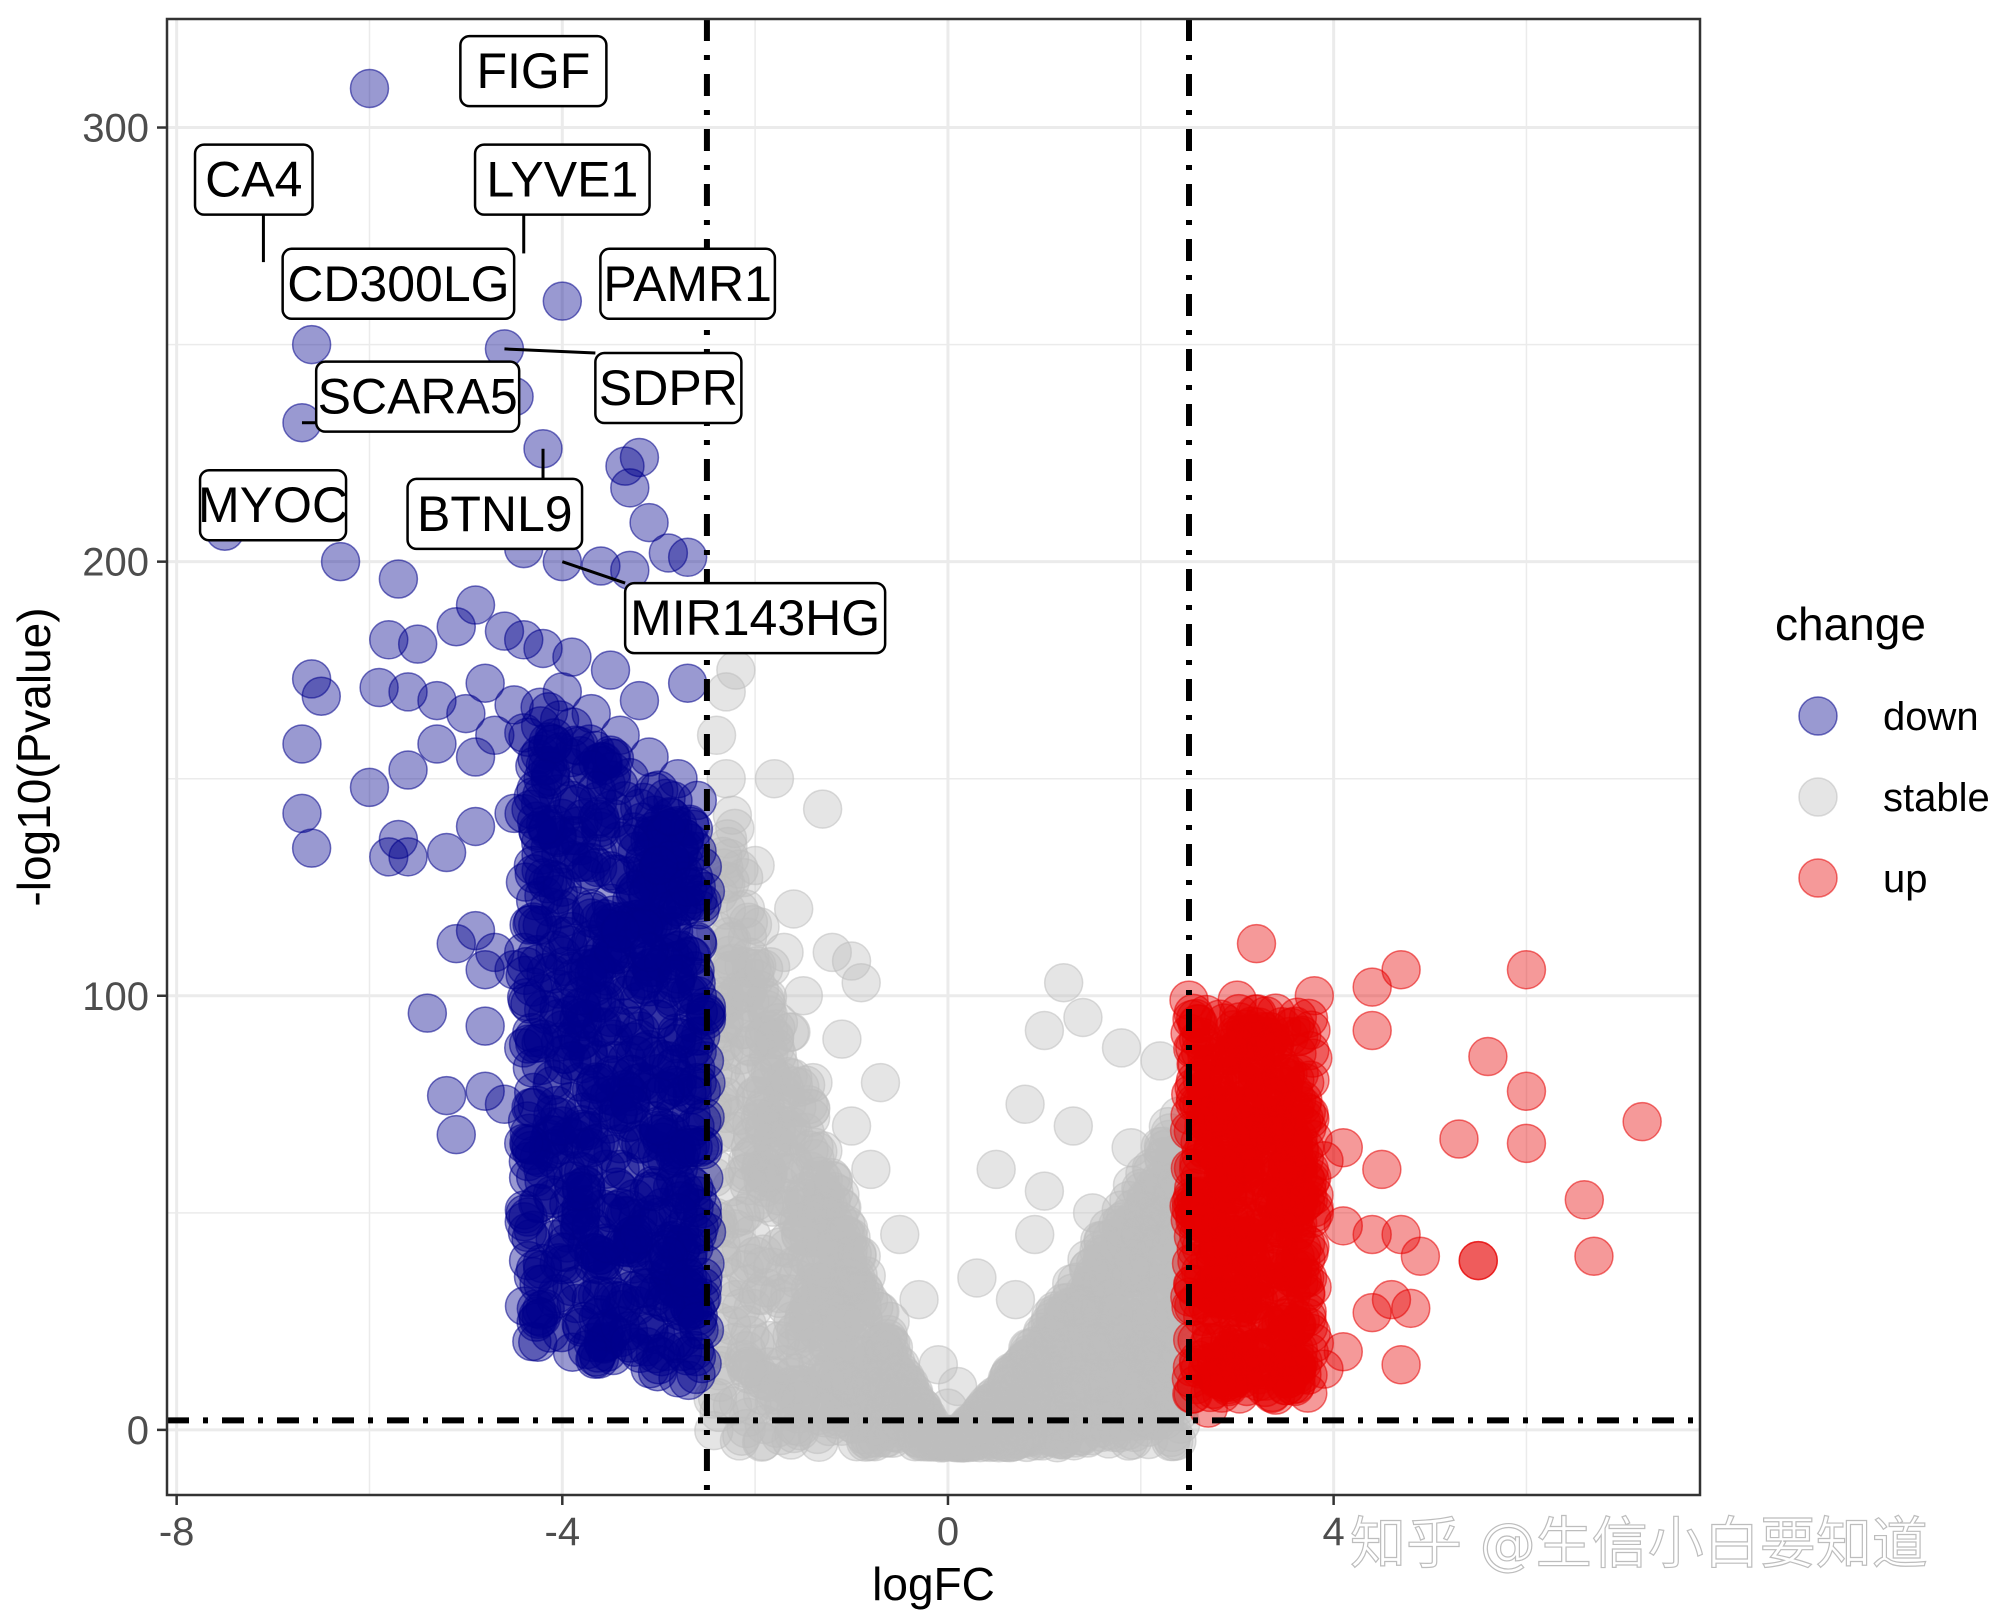 This screenshot has height=1621, width=2000. I want to click on y-tick-label: 300, so click(115, 129).